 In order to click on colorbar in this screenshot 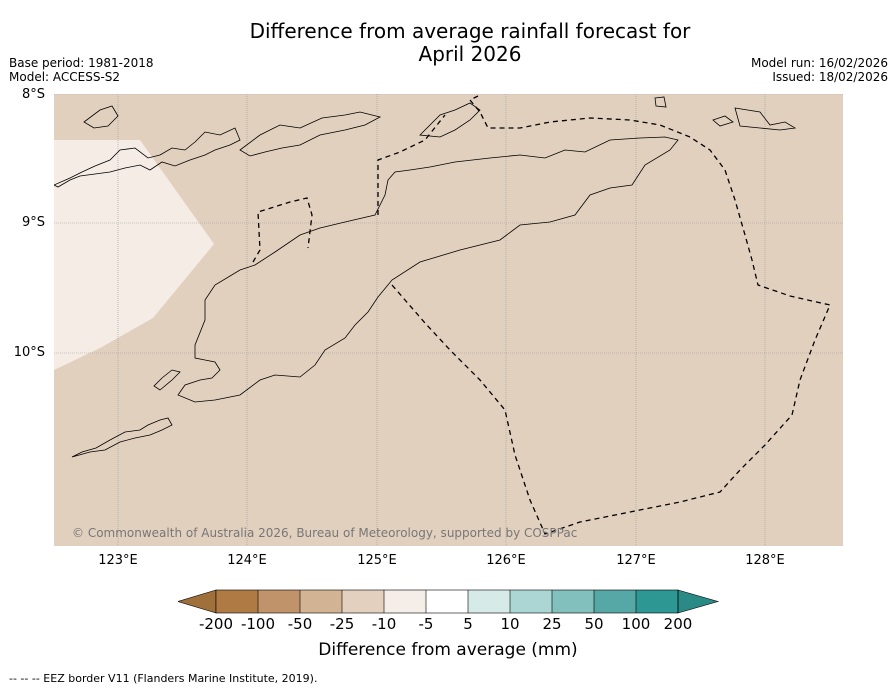, I will do `click(449, 601)`.